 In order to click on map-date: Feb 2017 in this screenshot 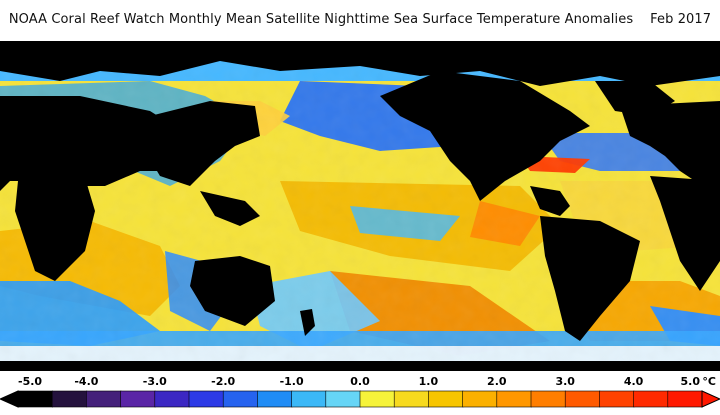, I will do `click(681, 19)`.